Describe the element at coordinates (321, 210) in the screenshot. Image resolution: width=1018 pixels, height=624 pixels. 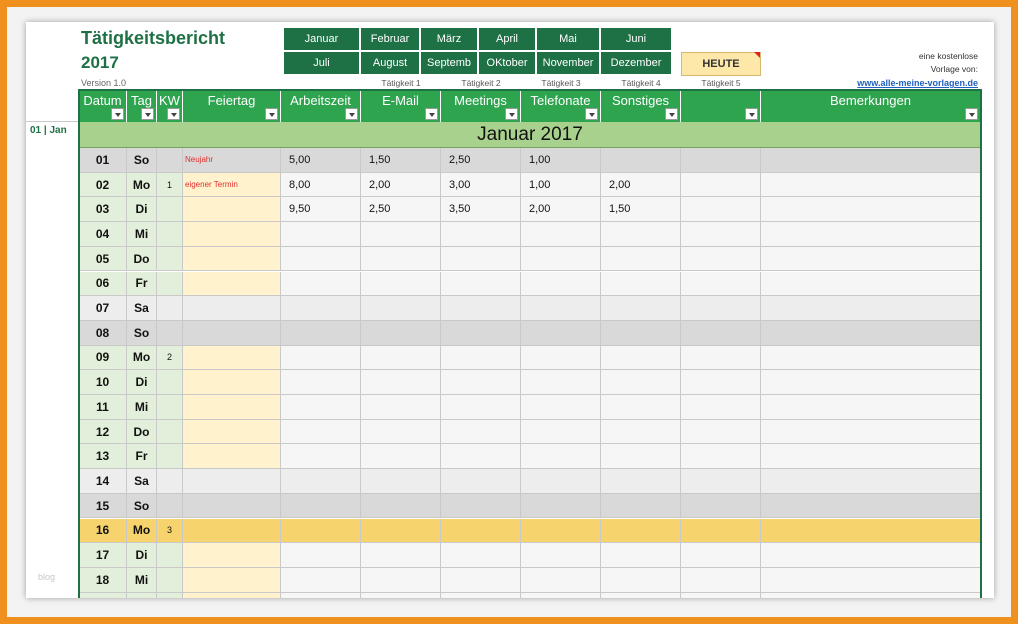
I see `table-cell: 9,50` at that location.